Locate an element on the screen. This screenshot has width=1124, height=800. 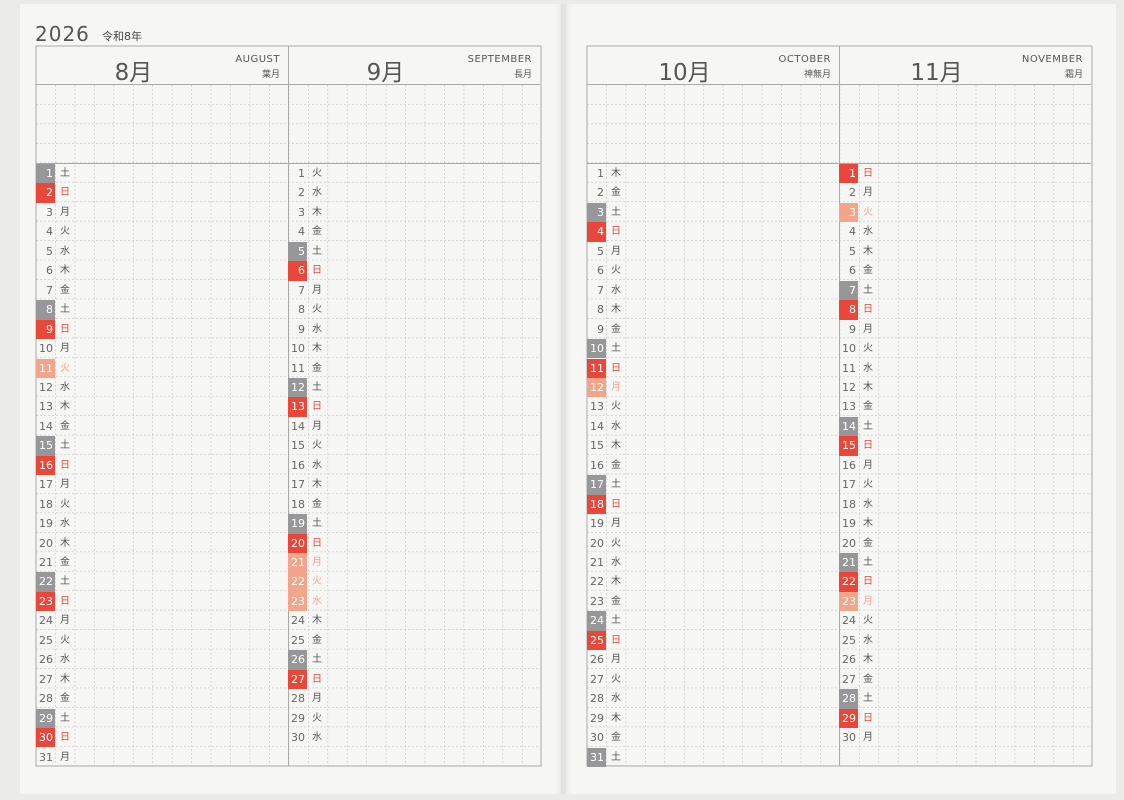
day-row: 11 水 is located at coordinates (965, 368).